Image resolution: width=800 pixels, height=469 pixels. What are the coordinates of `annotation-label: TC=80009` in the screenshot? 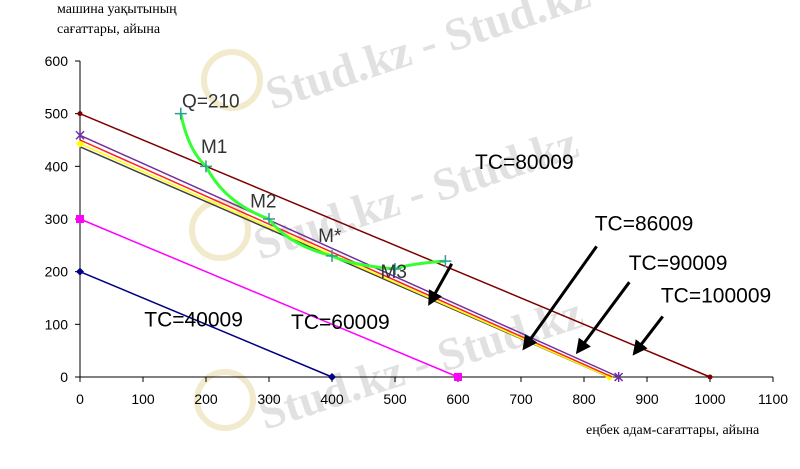 It's located at (524, 162).